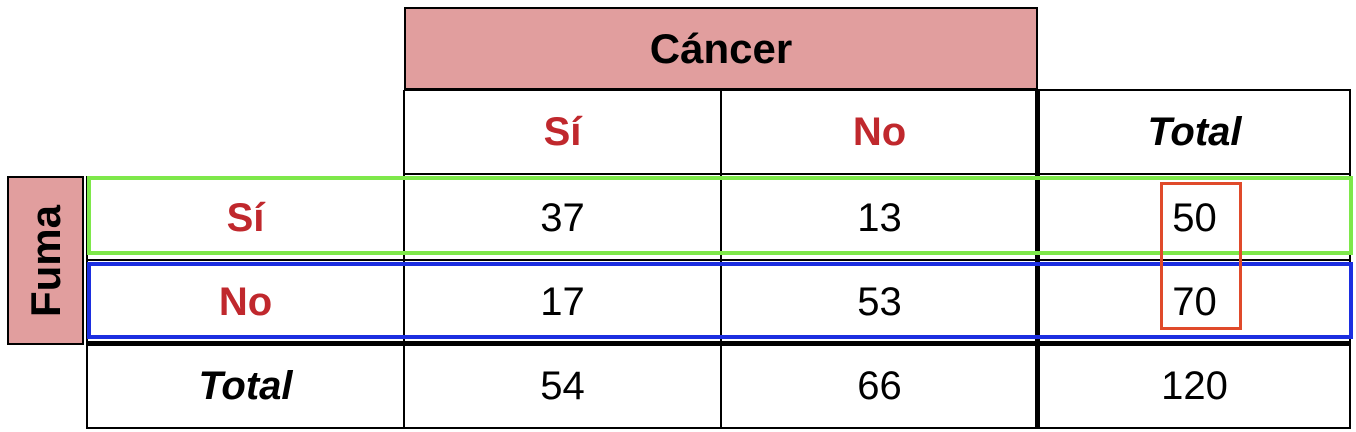  I want to click on col-header-si: Sí, so click(562, 132).